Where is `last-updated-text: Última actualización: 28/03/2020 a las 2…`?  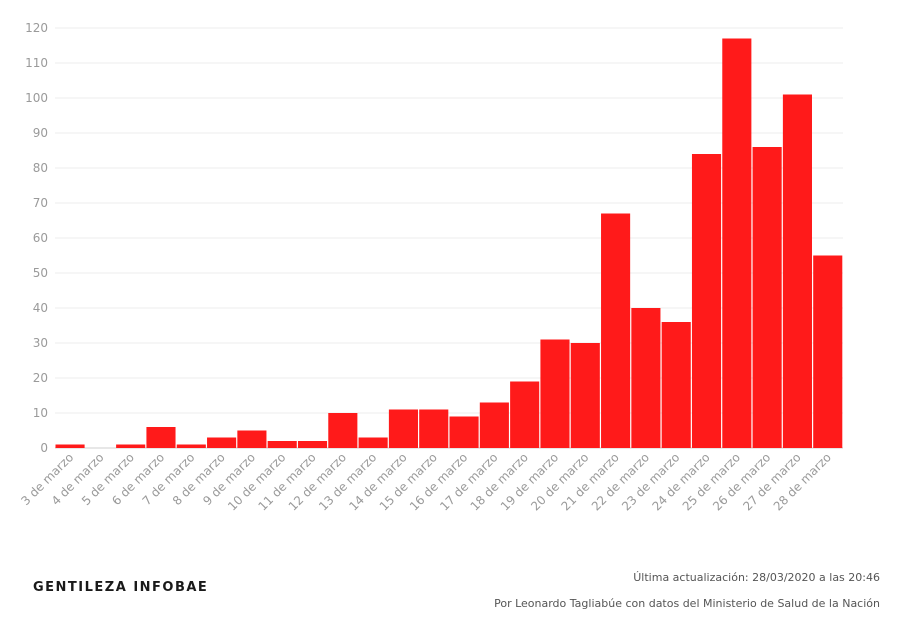
last-updated-text: Última actualización: 28/03/2020 a las 2… is located at coordinates (756, 577).